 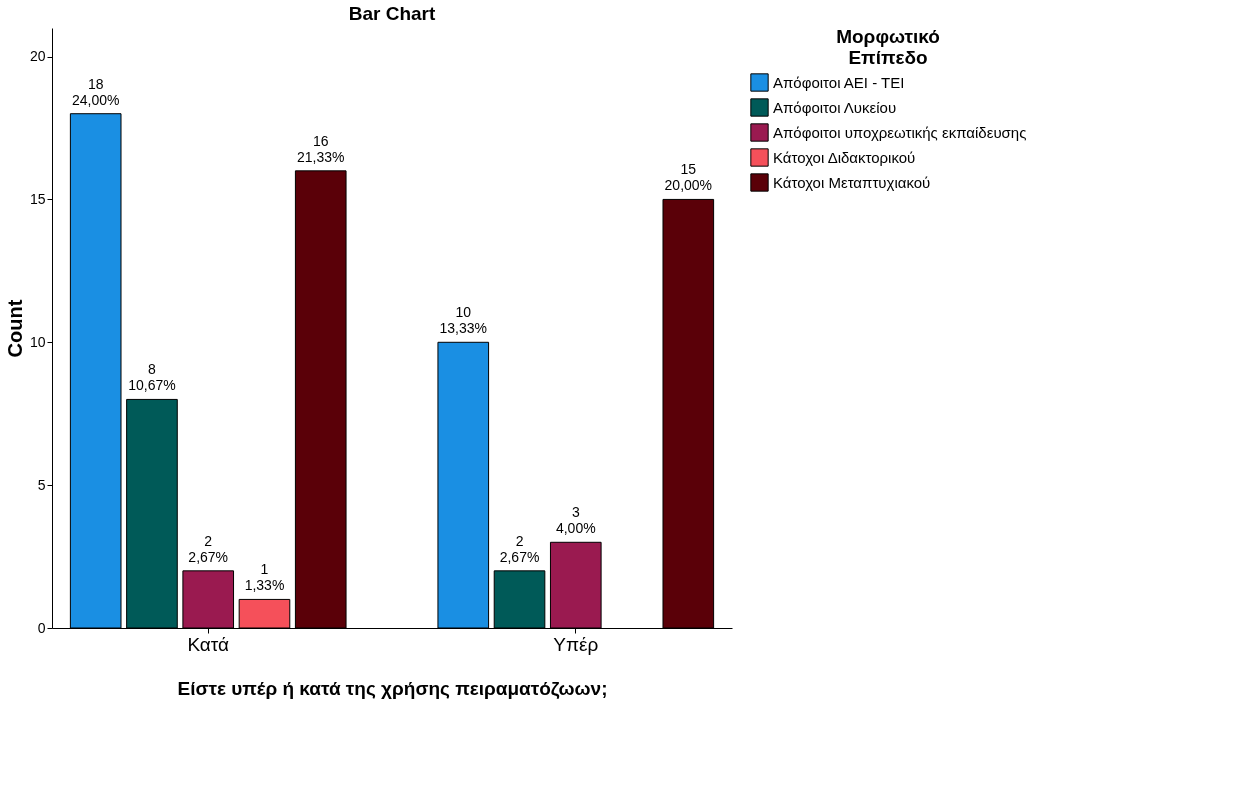 I want to click on legend-label: Απόφοιτοι Λυκείου, so click(x=835, y=107).